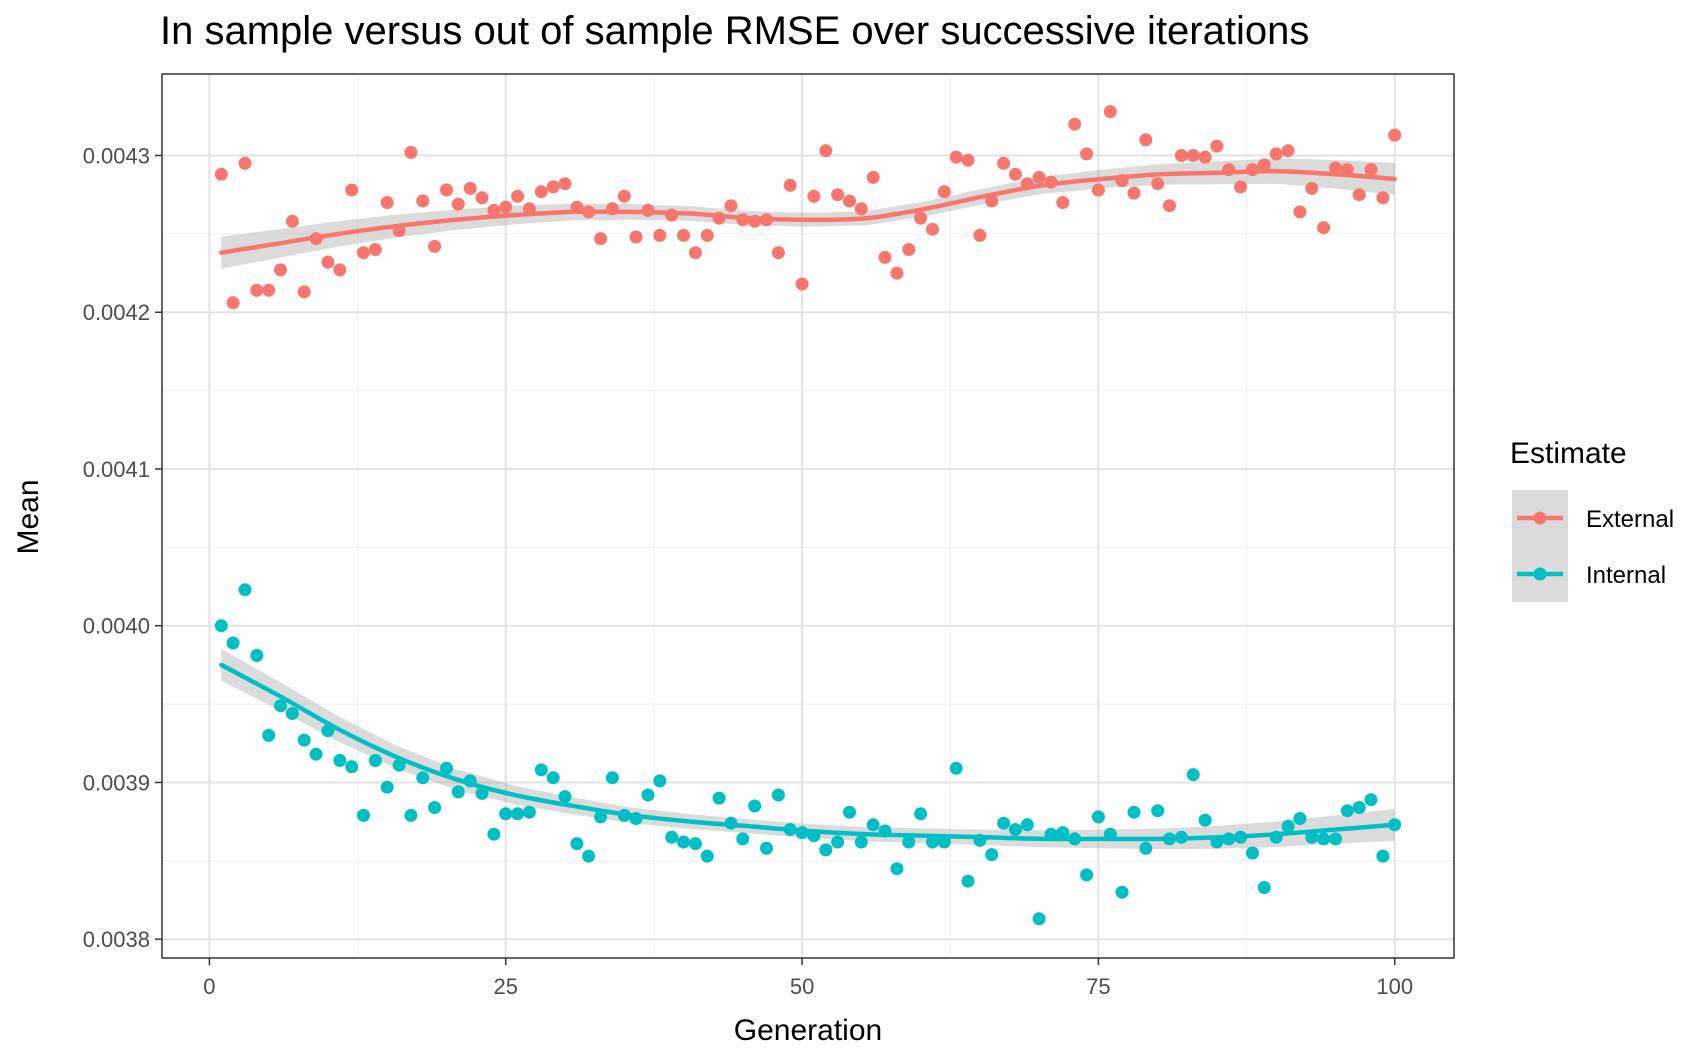  What do you see at coordinates (116, 939) in the screenshot?
I see `y-tick-label: 0.0038` at bounding box center [116, 939].